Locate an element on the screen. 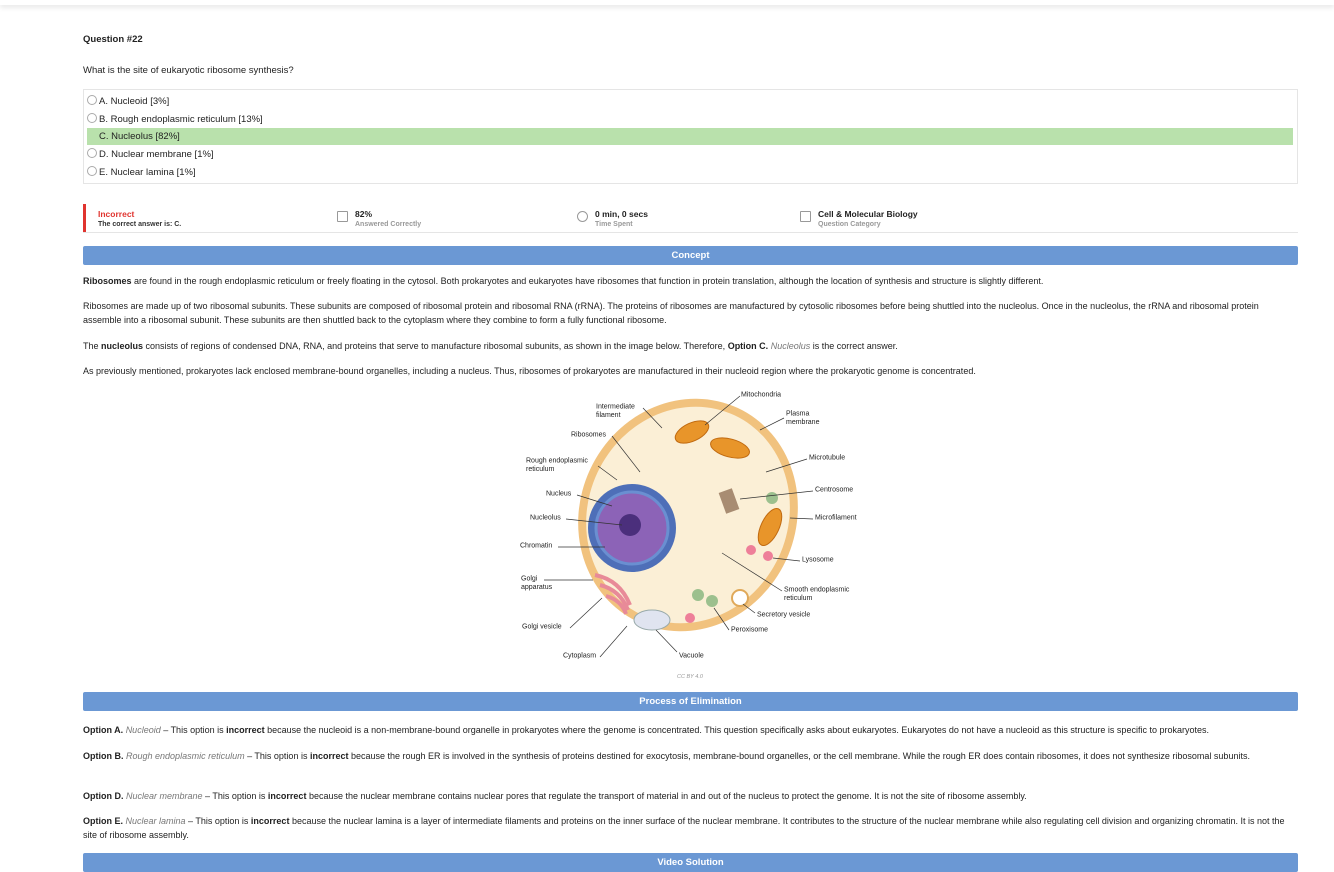  text-bold: Option E. is located at coordinates (103, 821).